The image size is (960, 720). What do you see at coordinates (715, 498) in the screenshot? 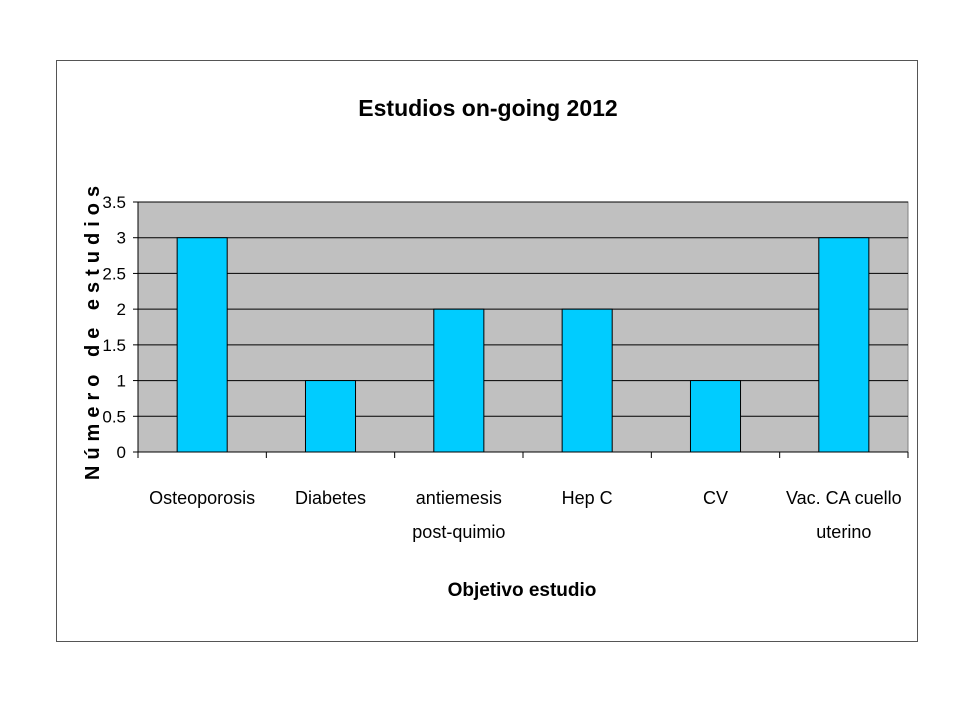
I see `x-category-label: CV` at bounding box center [715, 498].